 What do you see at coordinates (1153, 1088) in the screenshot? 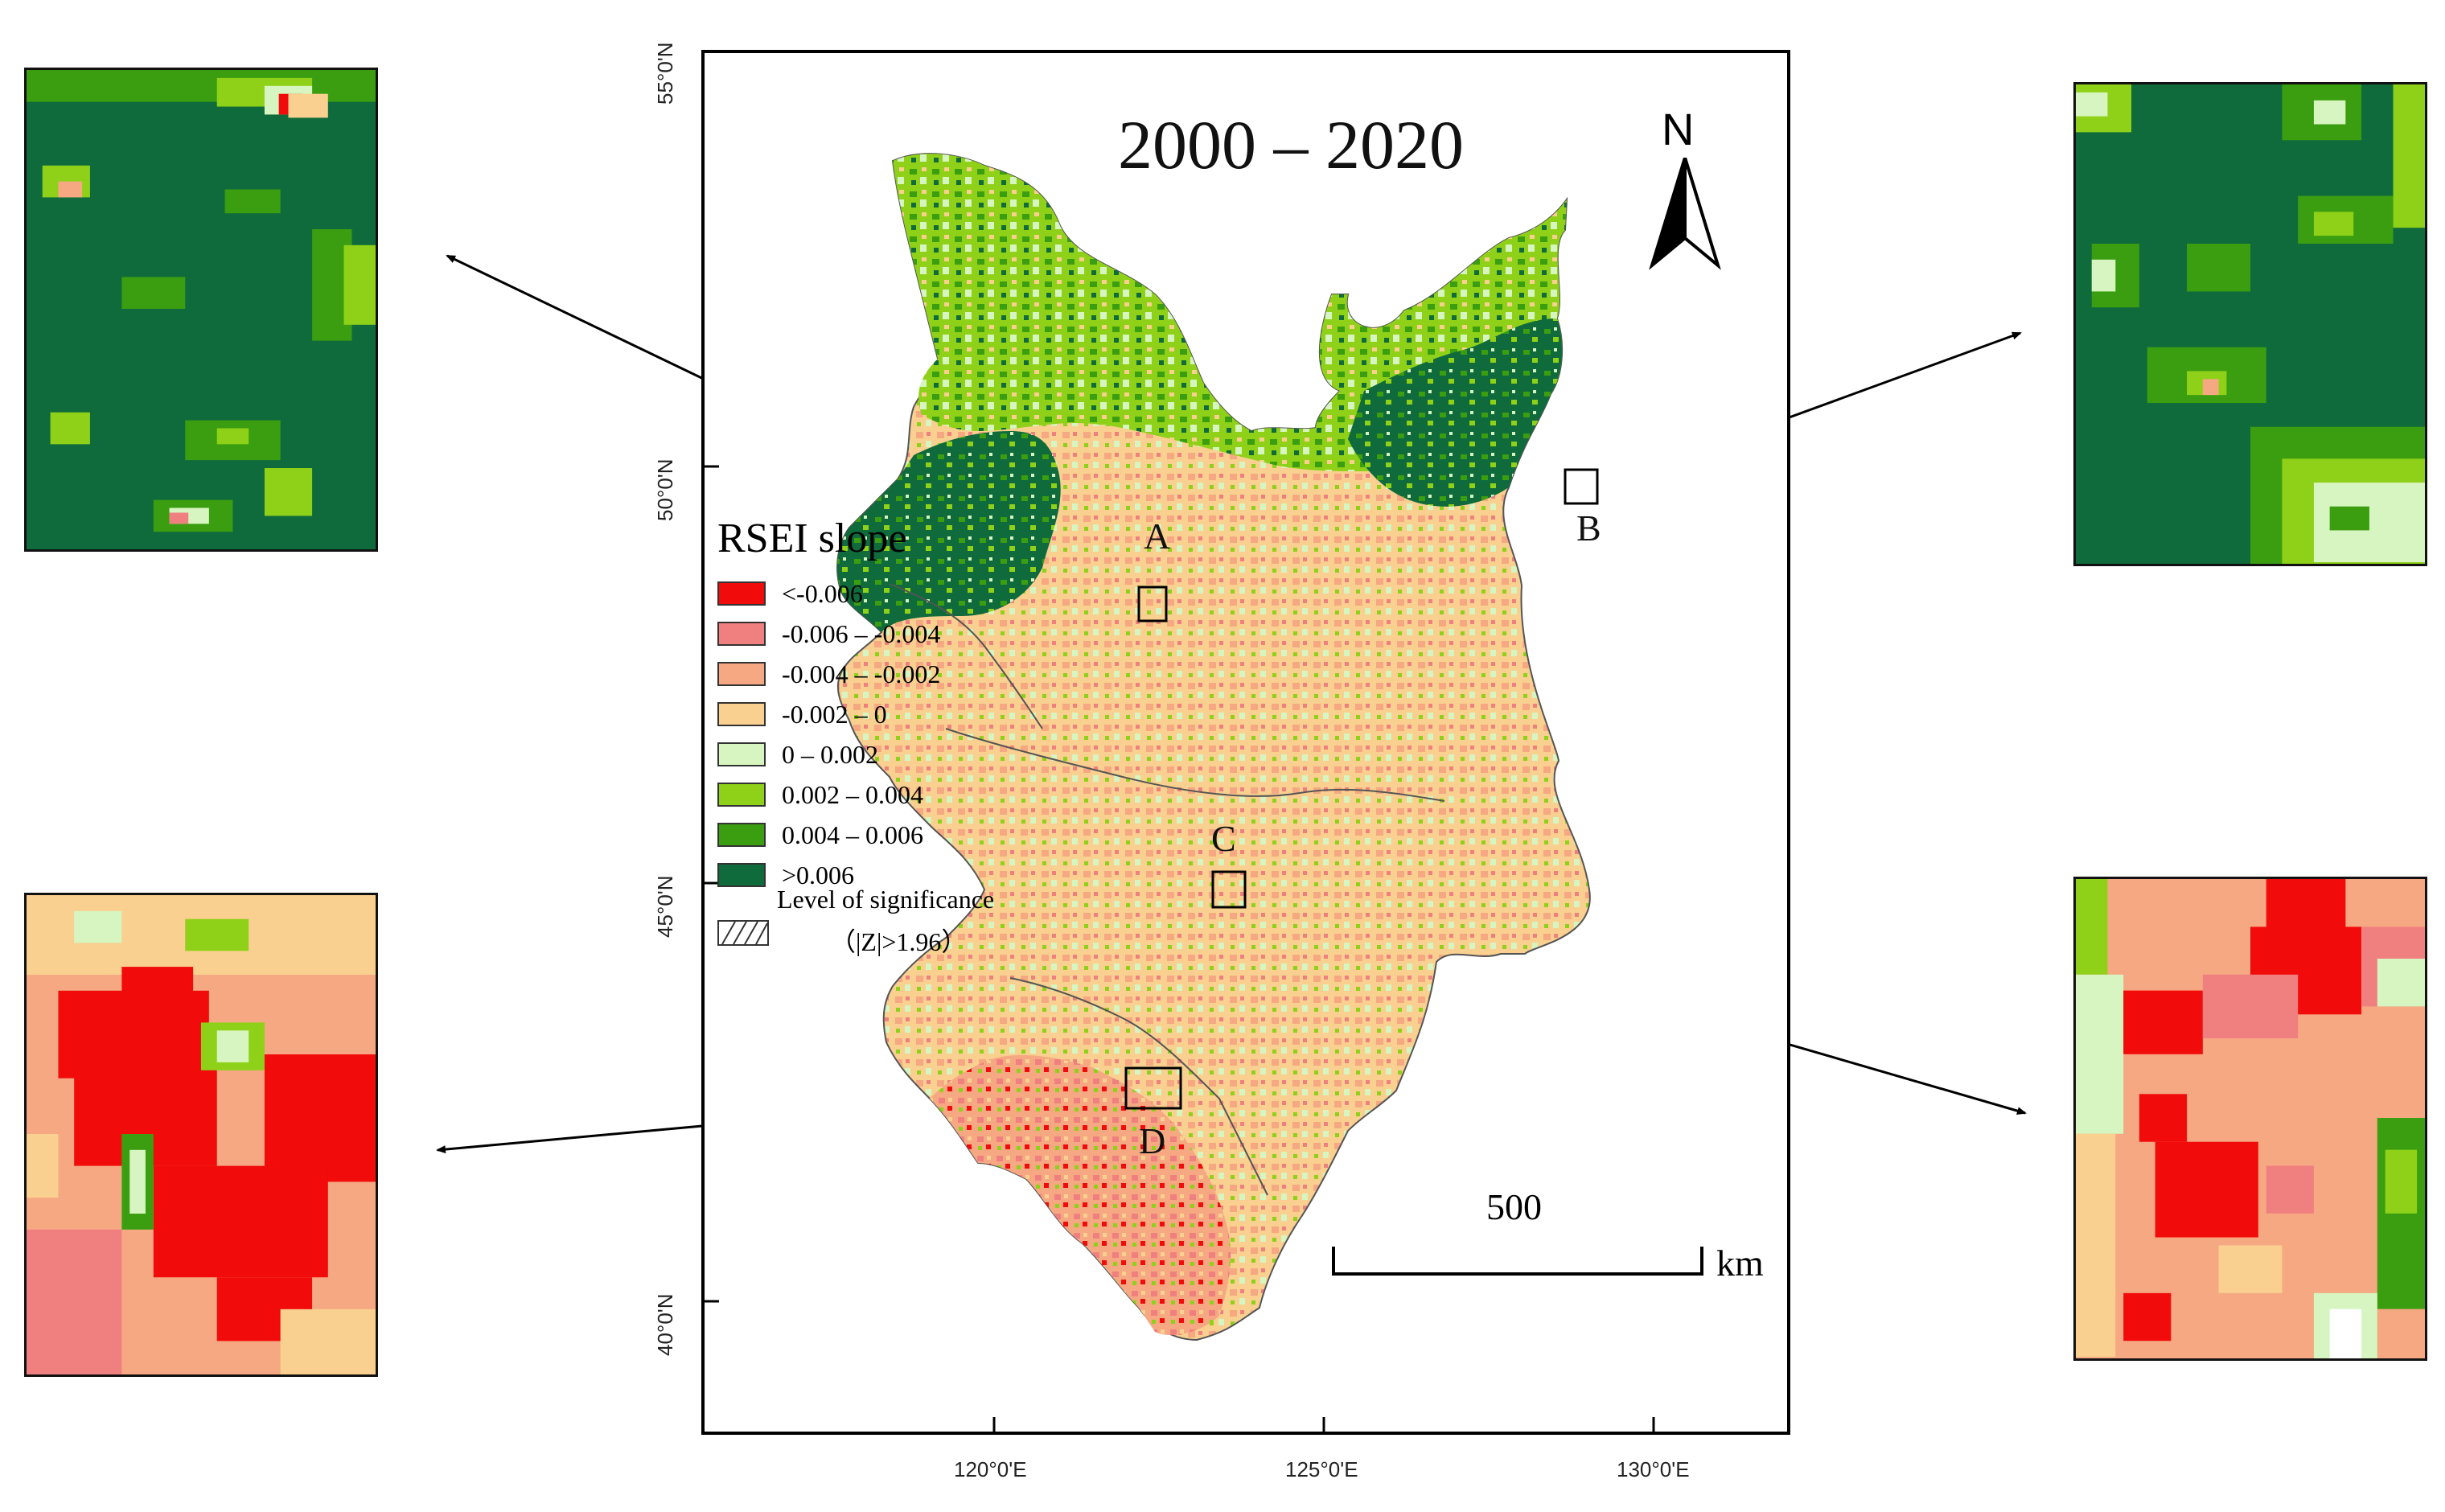
I see `site-box-d` at bounding box center [1153, 1088].